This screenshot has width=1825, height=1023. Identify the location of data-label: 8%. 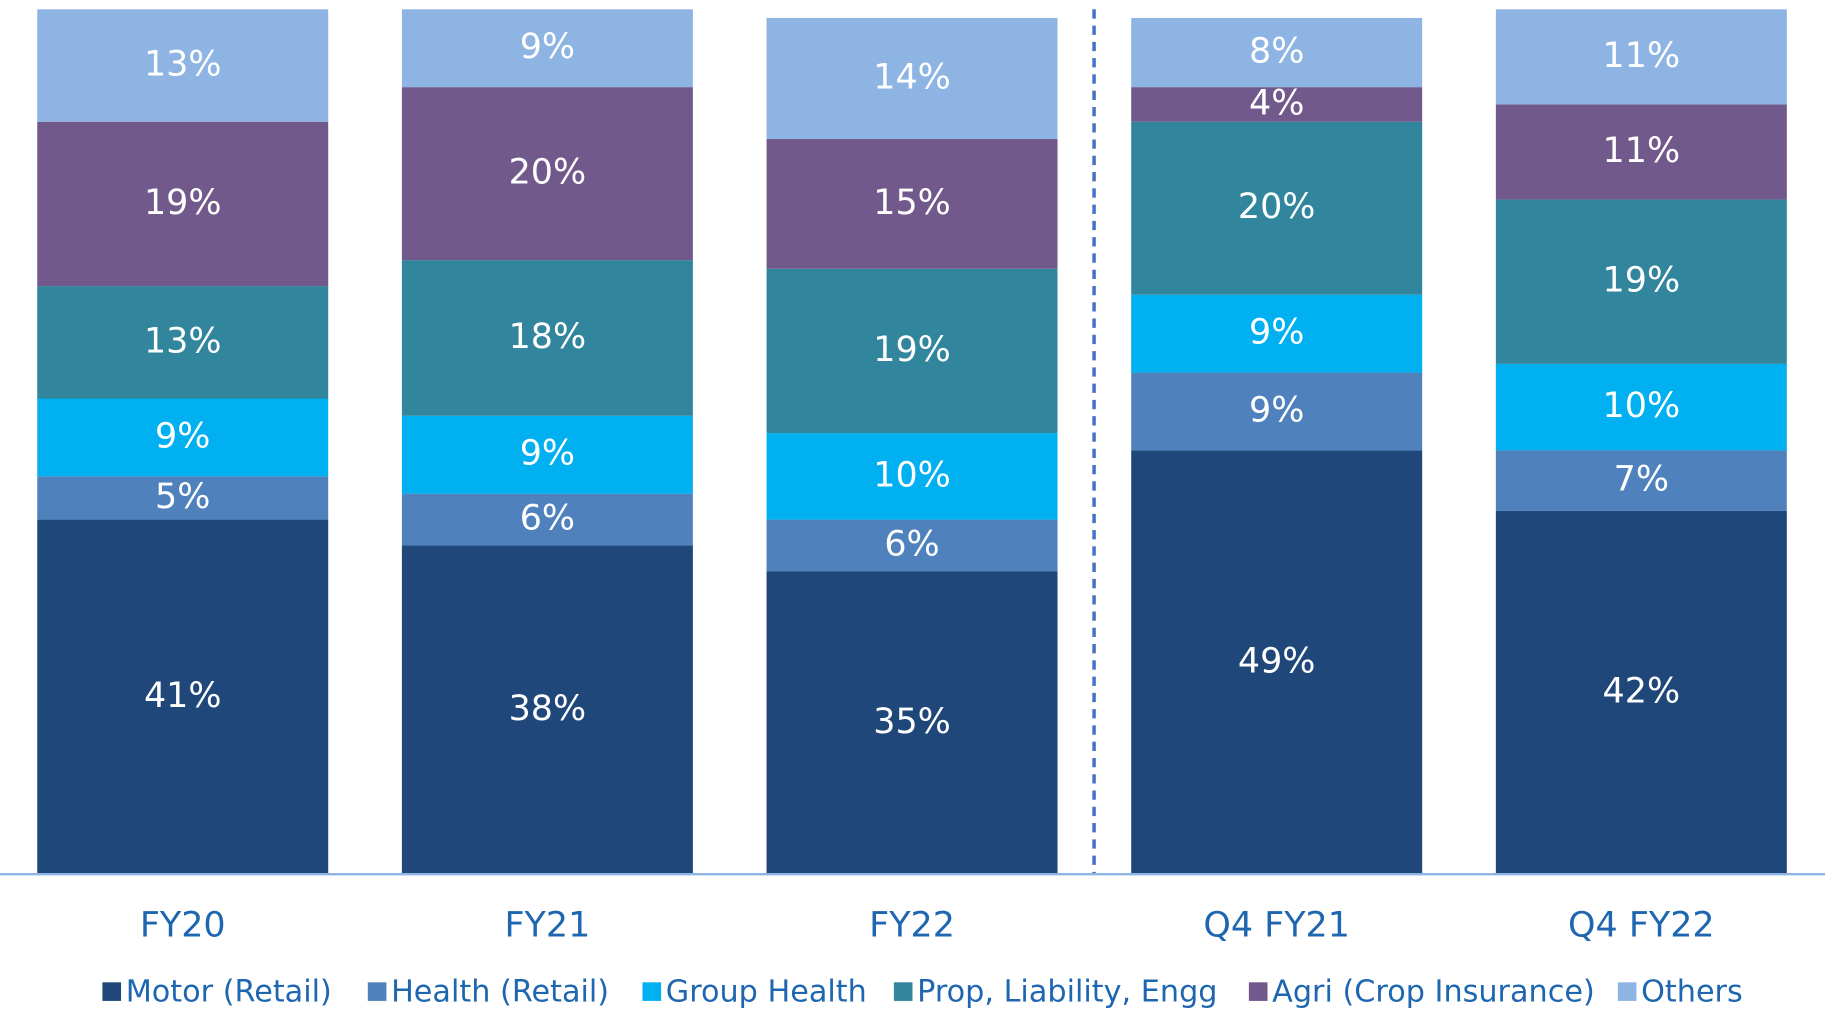
(1276, 52).